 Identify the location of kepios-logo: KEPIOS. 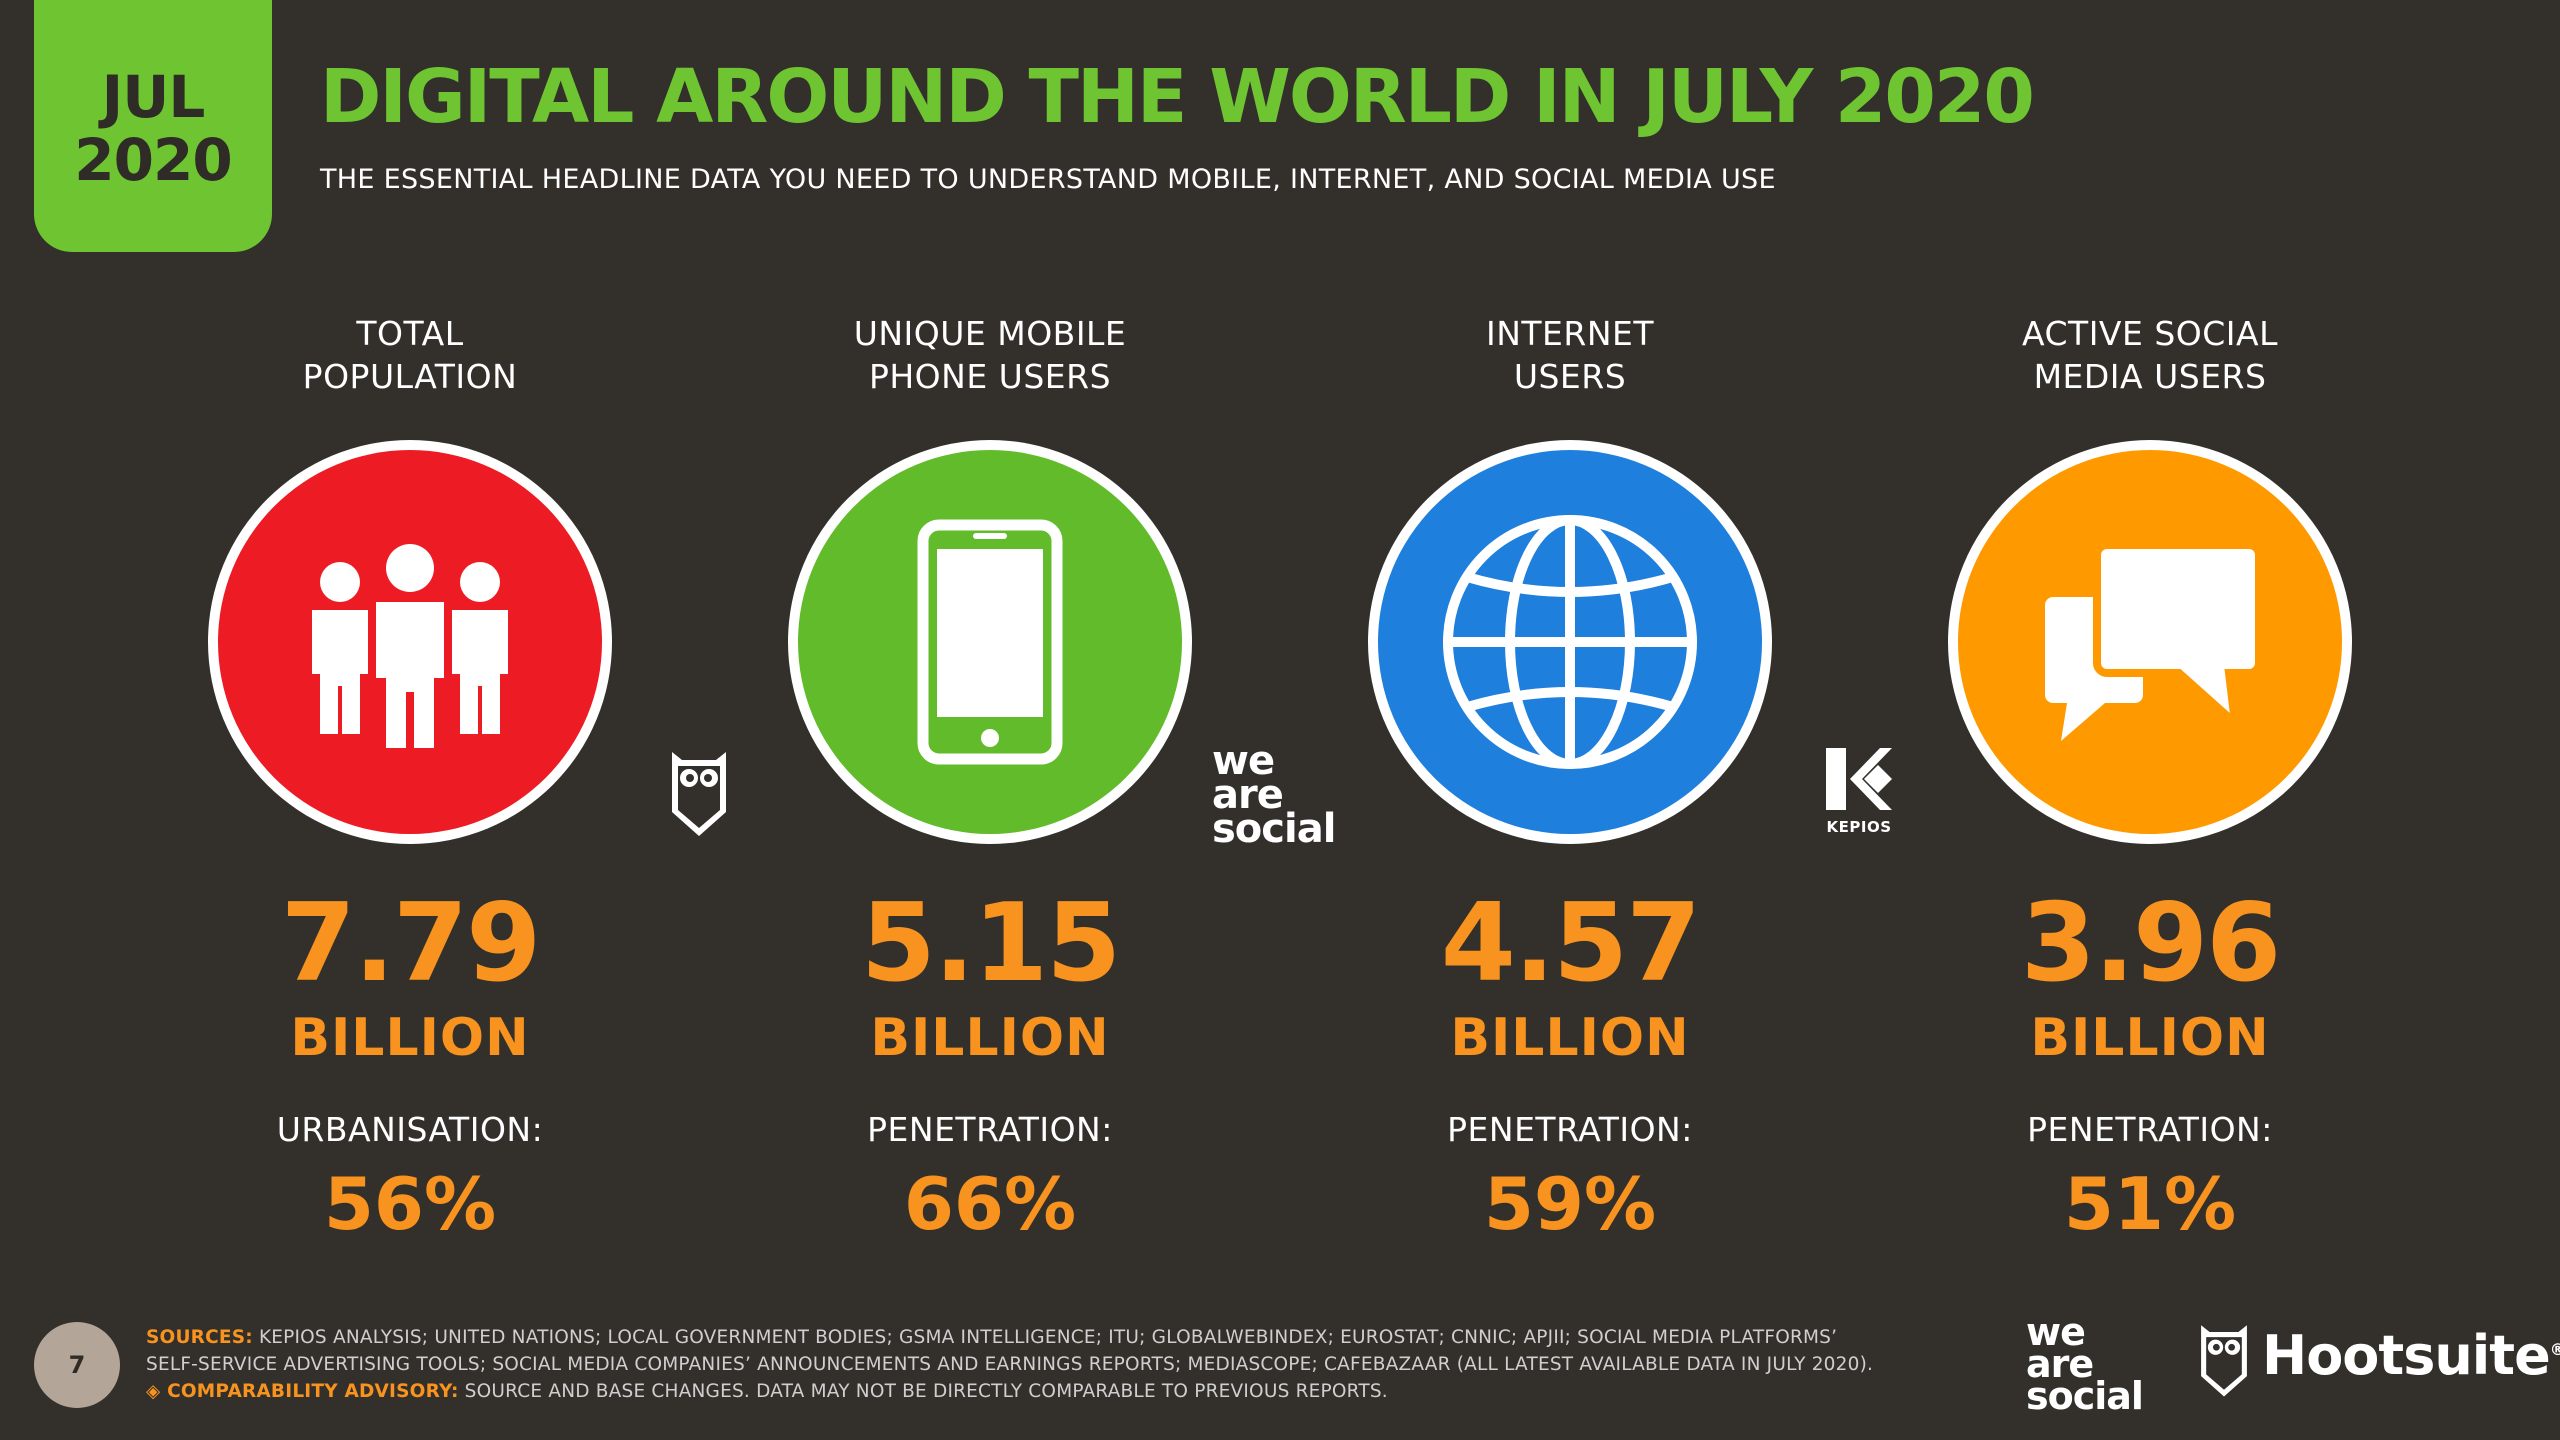
(1859, 791).